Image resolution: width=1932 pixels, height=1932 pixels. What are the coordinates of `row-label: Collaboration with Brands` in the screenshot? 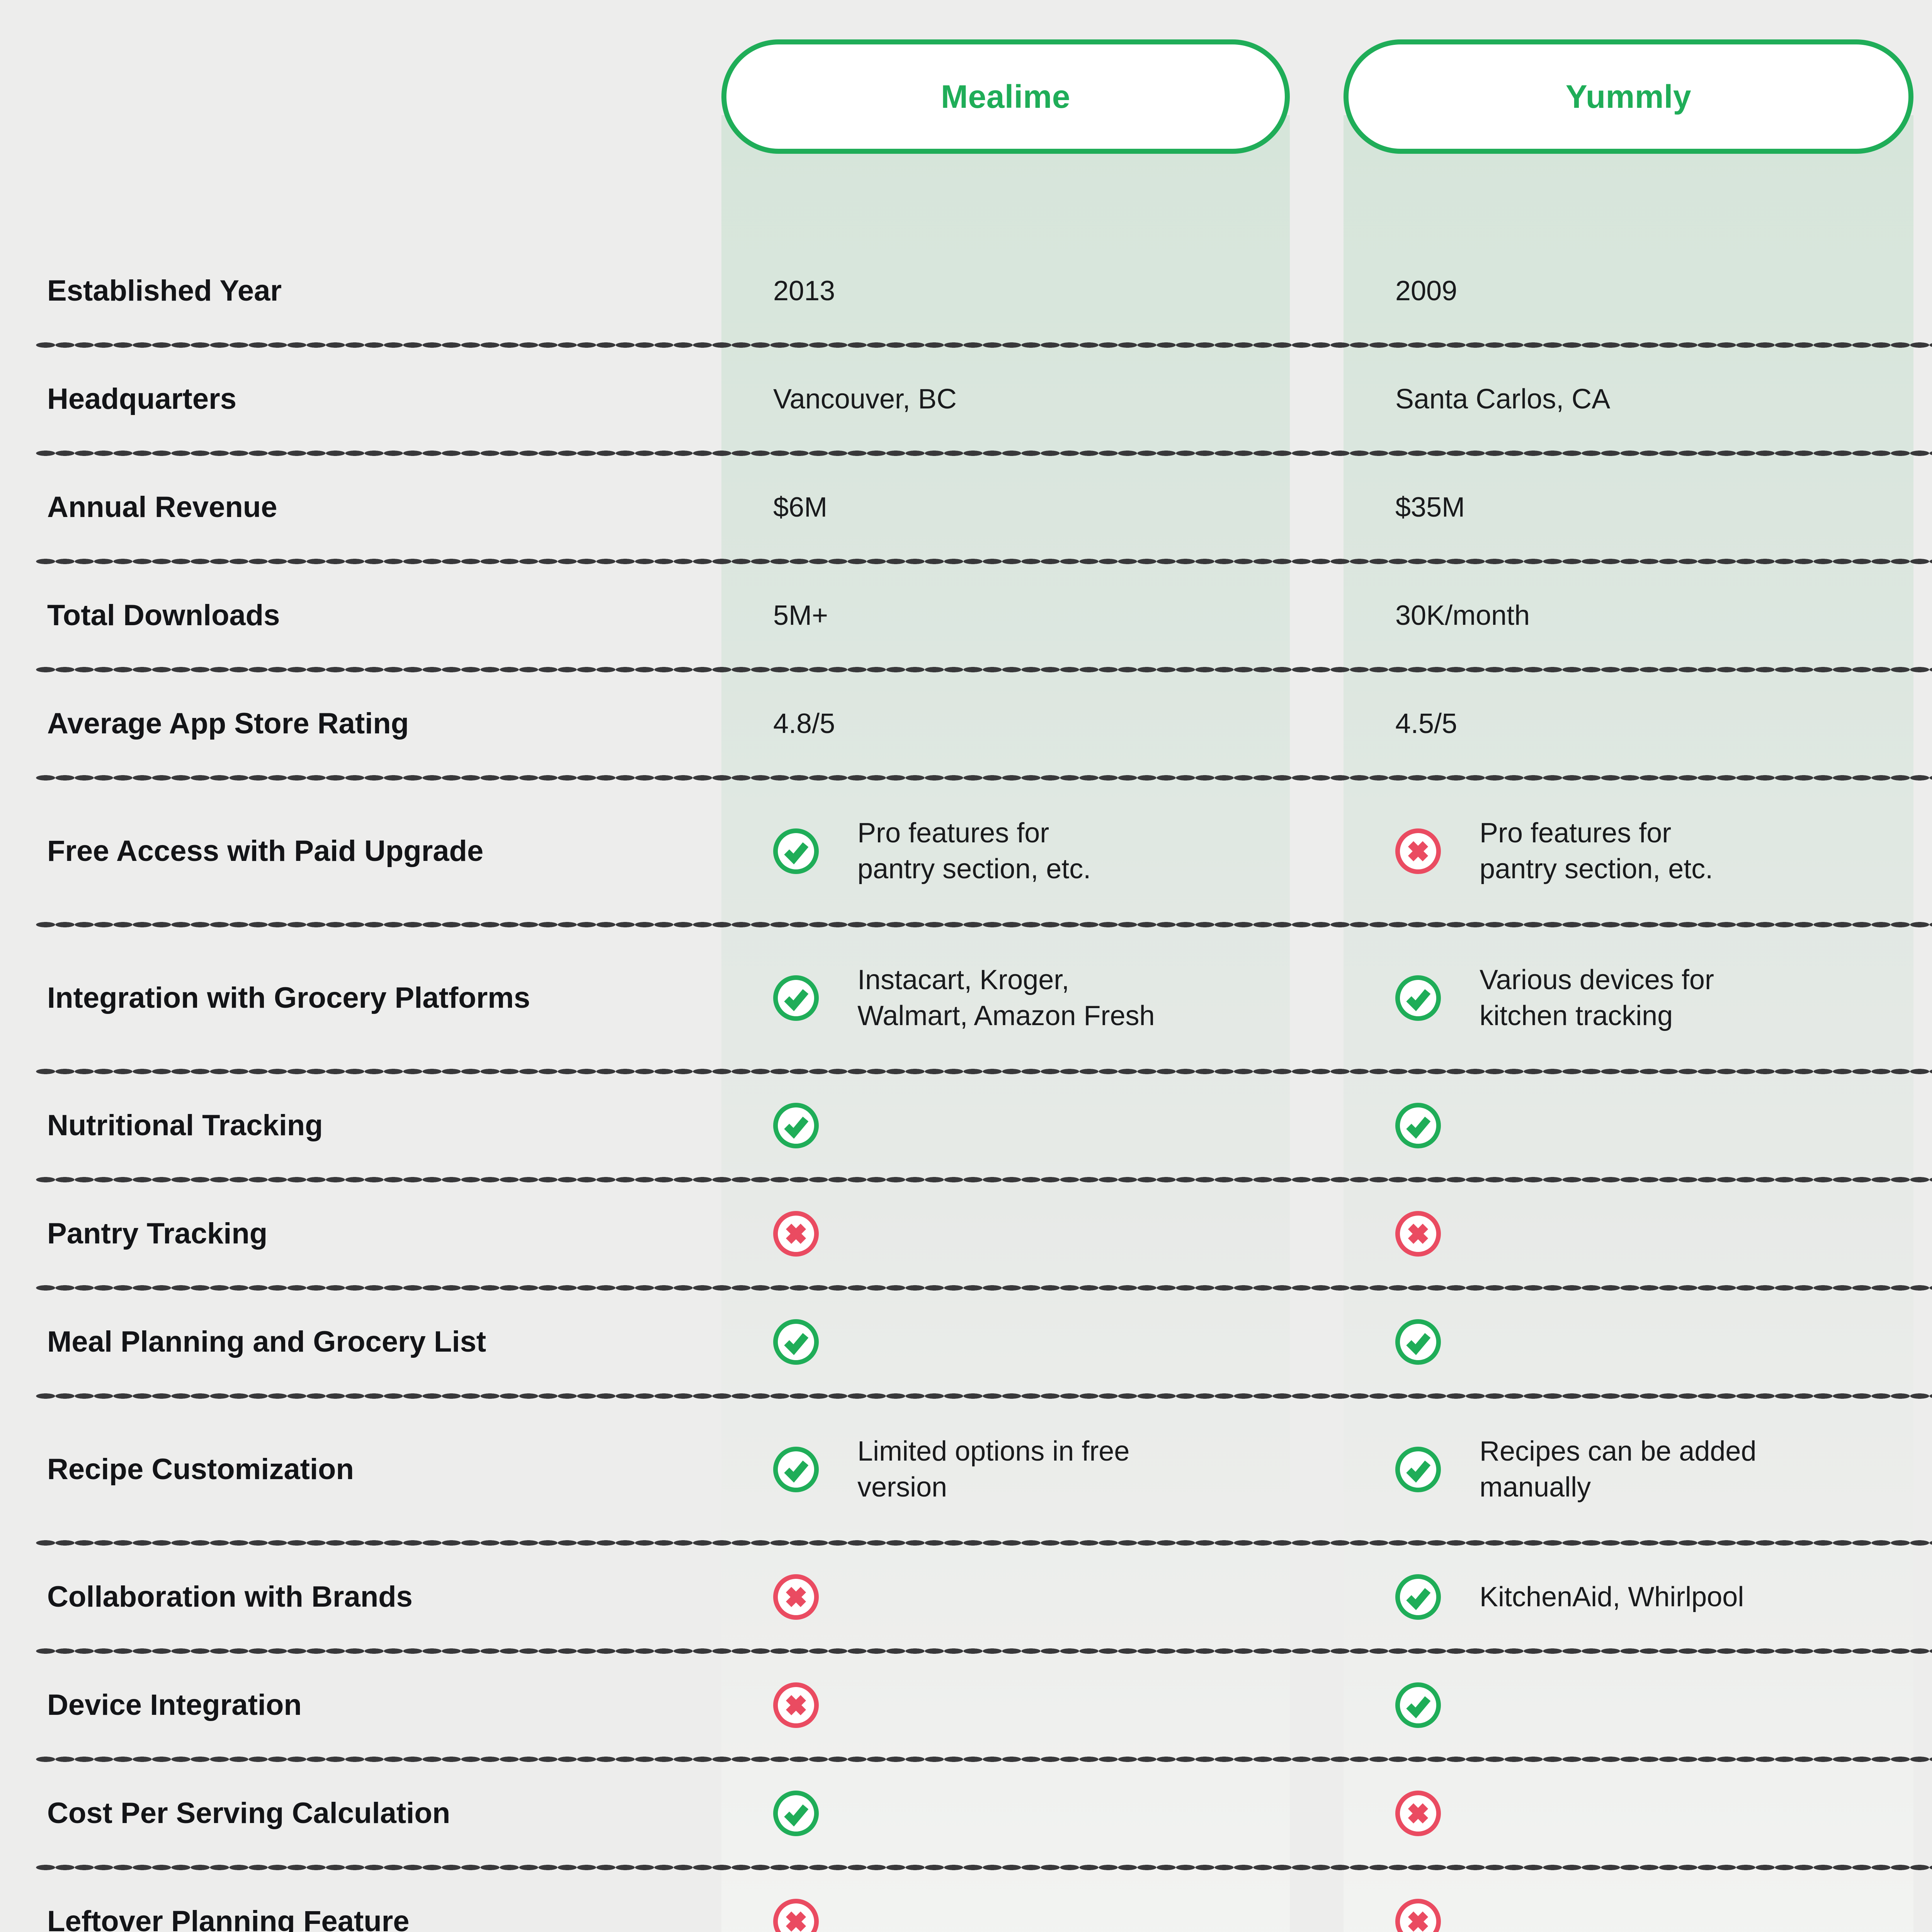 It's located at (230, 1597).